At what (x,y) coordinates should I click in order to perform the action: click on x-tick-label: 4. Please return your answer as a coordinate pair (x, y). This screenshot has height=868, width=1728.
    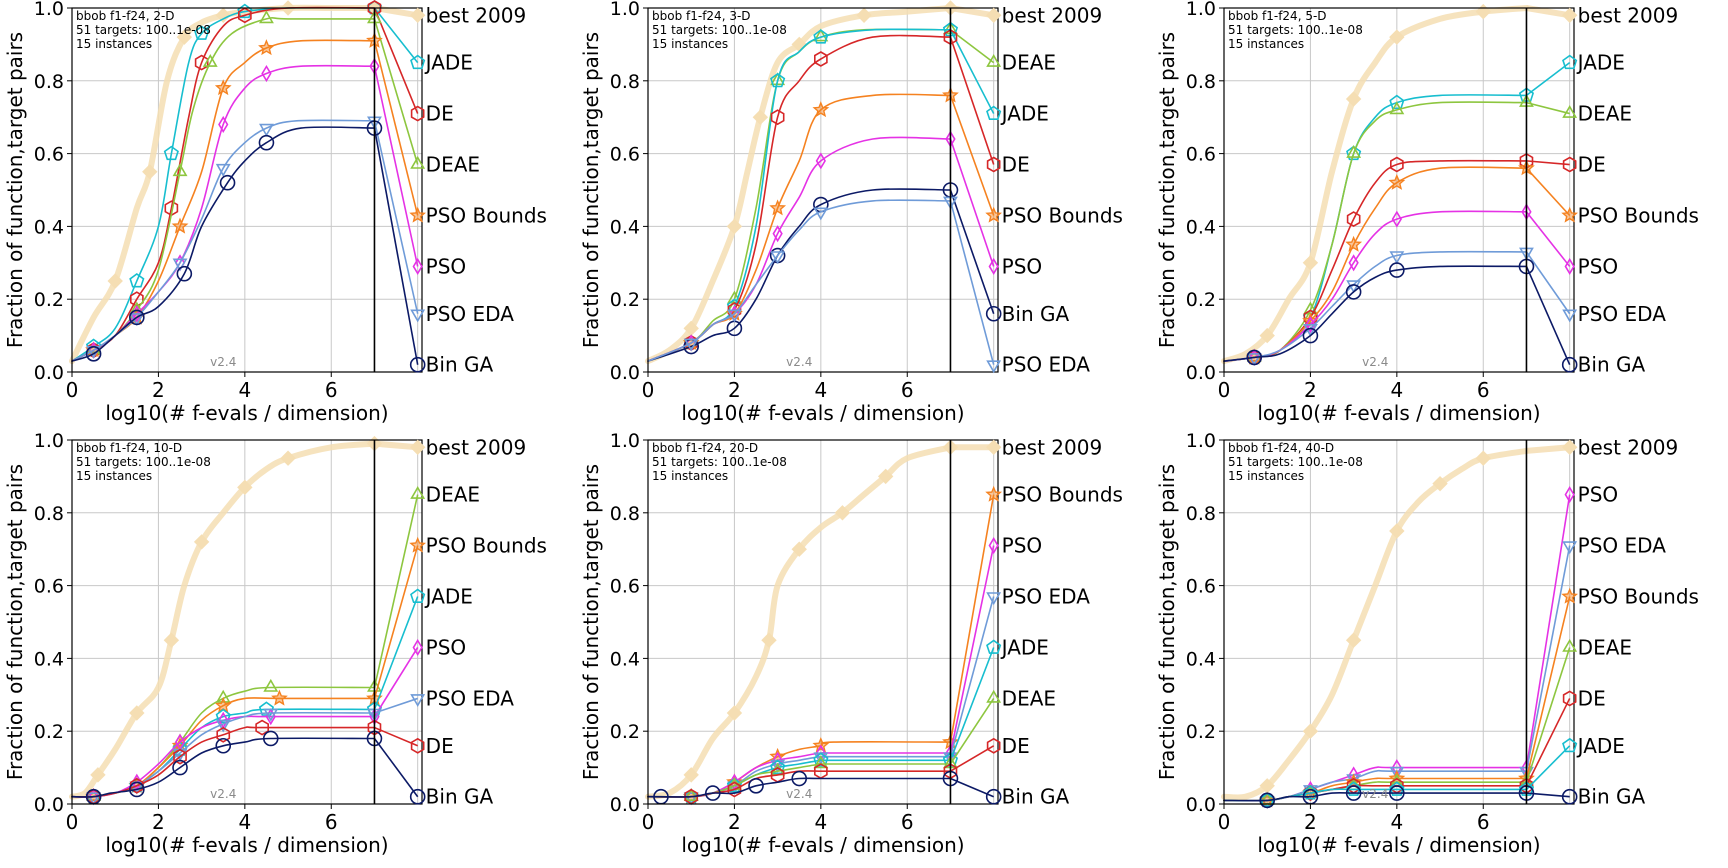
    Looking at the image, I should click on (244, 390).